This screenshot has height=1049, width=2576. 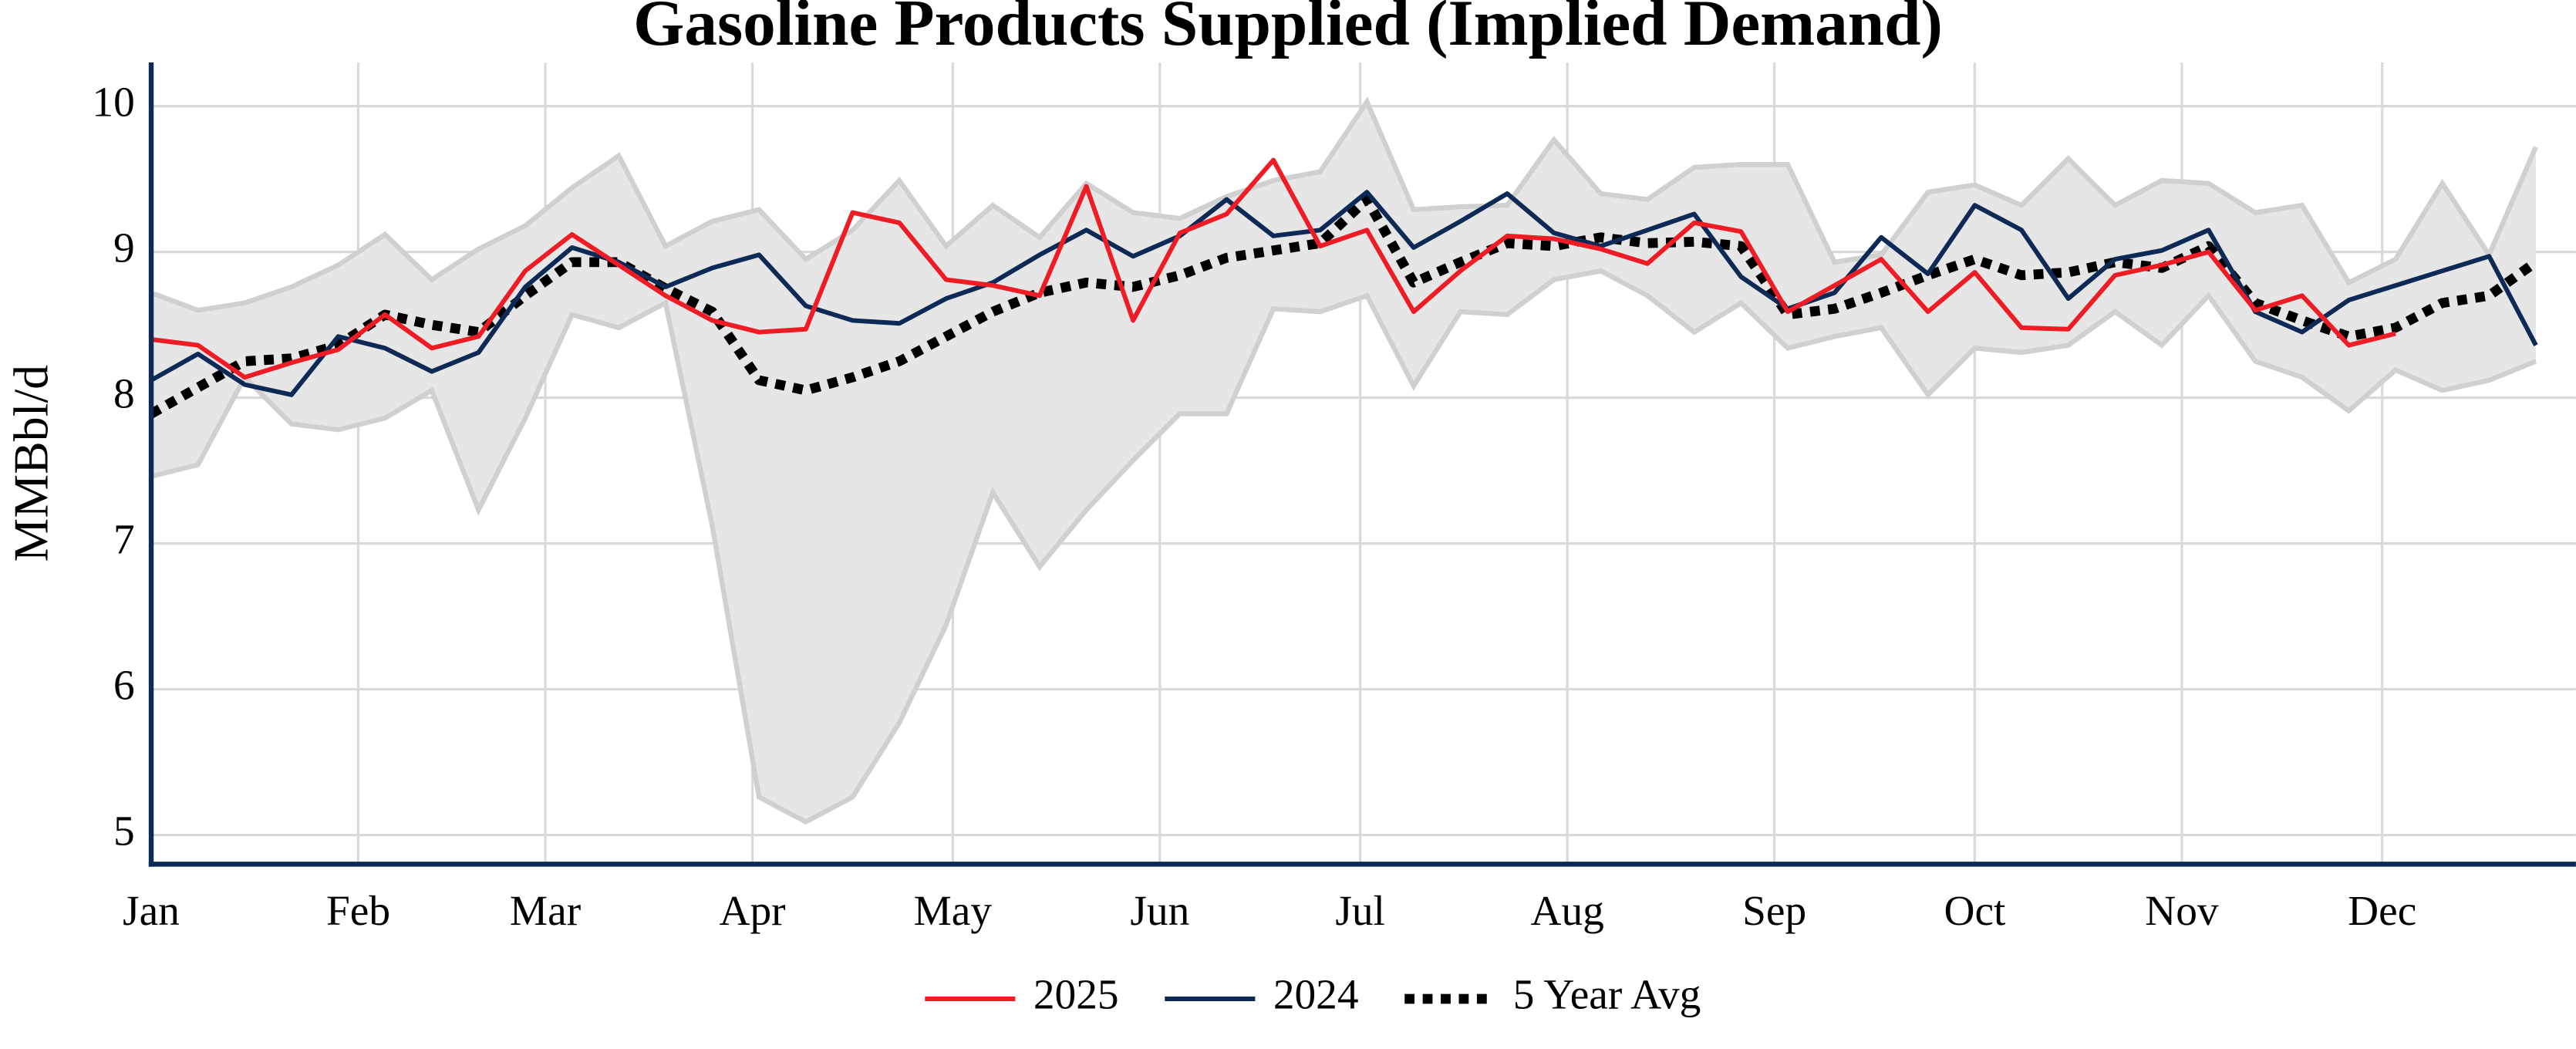 I want to click on y-tick-label: 7, so click(x=124, y=538).